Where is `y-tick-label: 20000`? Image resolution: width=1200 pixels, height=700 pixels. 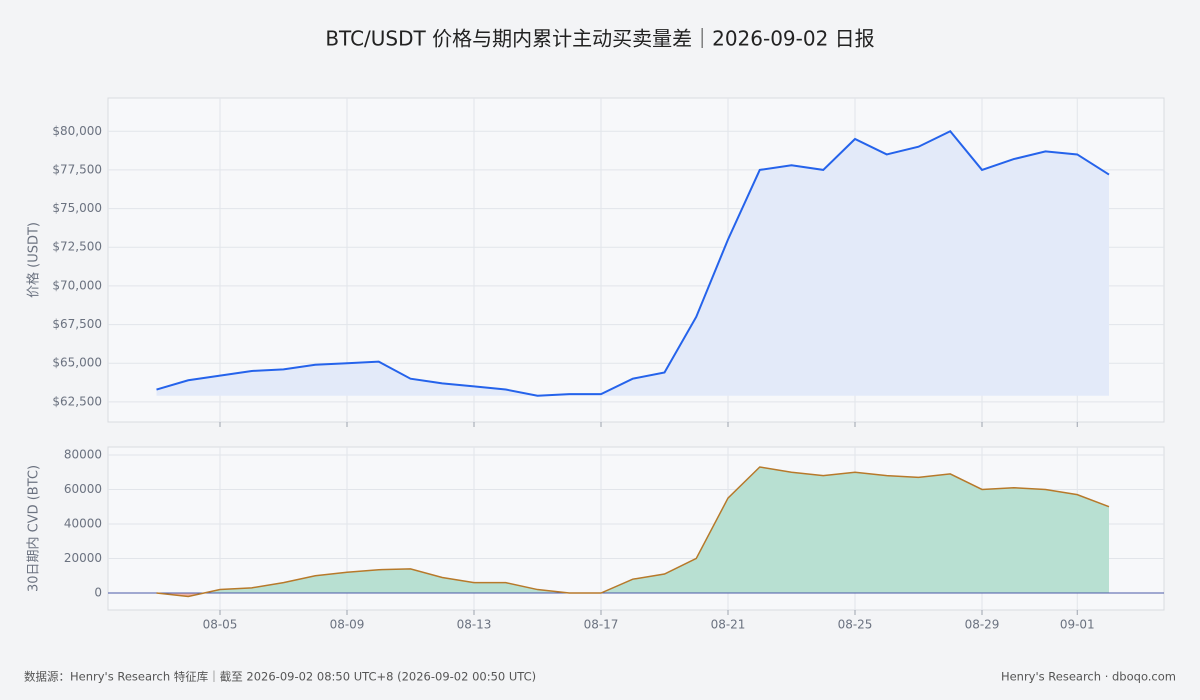
y-tick-label: 20000 is located at coordinates (83, 558).